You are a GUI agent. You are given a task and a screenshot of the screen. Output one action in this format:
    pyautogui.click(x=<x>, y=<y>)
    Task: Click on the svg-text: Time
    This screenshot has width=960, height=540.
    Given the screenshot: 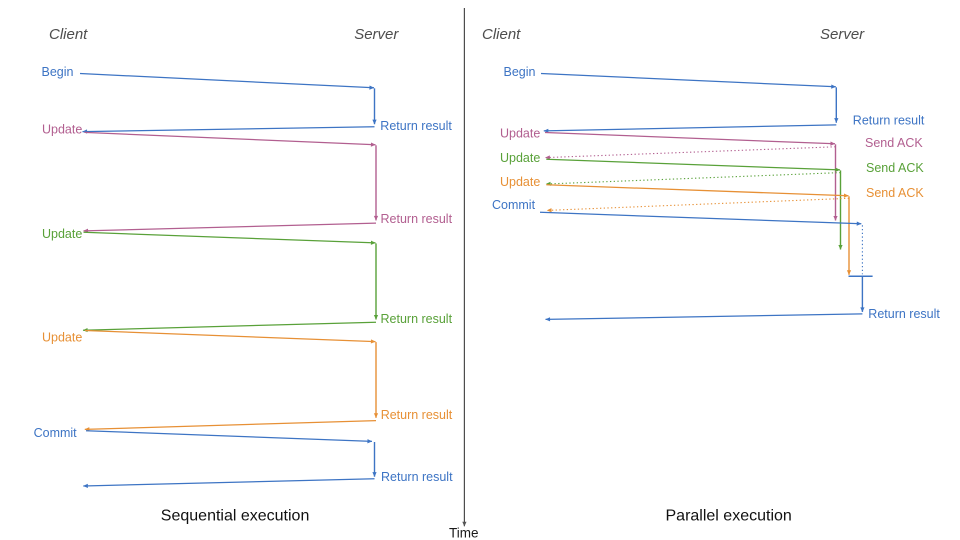 What is the action you would take?
    pyautogui.click(x=464, y=532)
    